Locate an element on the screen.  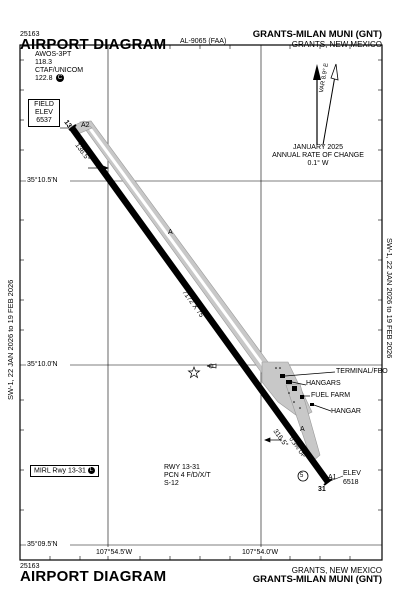
airport-name-top: GRANTS-MILAN MUNI (GNT) is located at coordinates (317, 34).